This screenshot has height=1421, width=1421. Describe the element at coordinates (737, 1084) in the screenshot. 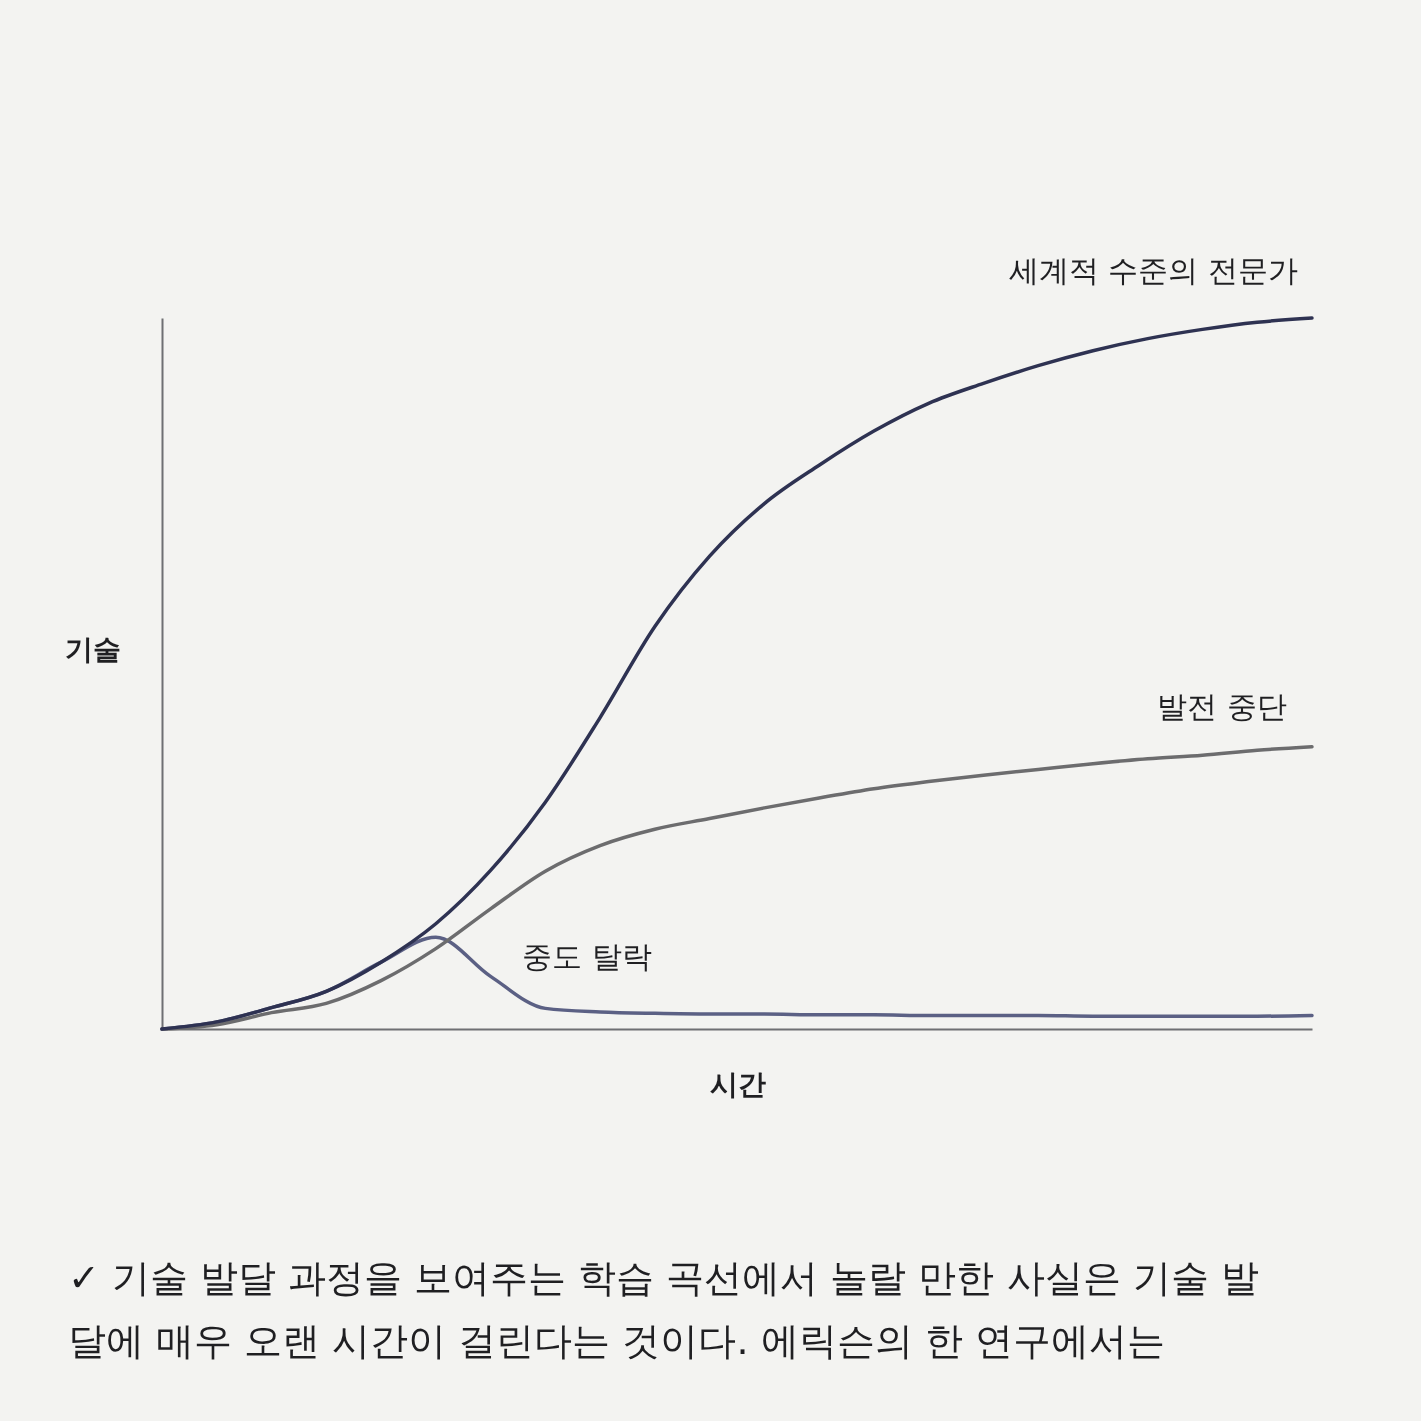

I see `x-axis-title: 시간` at that location.